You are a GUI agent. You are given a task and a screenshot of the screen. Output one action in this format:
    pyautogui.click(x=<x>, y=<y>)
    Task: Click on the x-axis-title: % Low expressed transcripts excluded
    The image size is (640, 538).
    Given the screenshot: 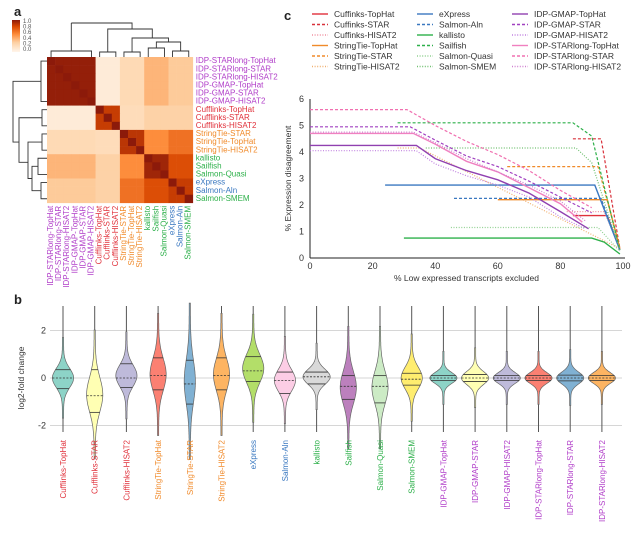 What is the action you would take?
    pyautogui.click(x=466, y=278)
    